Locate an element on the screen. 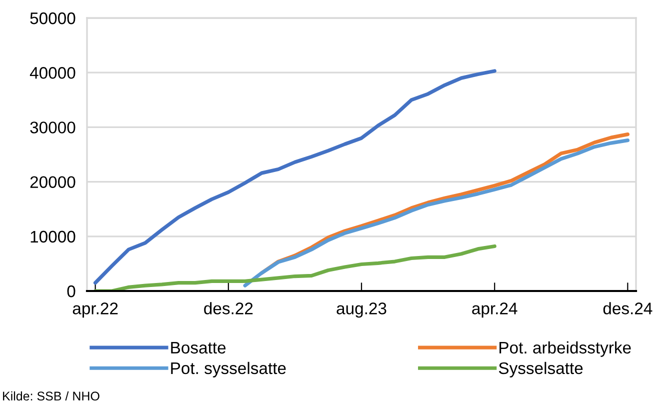  legend-label: Pot. sysselsatte is located at coordinates (228, 370).